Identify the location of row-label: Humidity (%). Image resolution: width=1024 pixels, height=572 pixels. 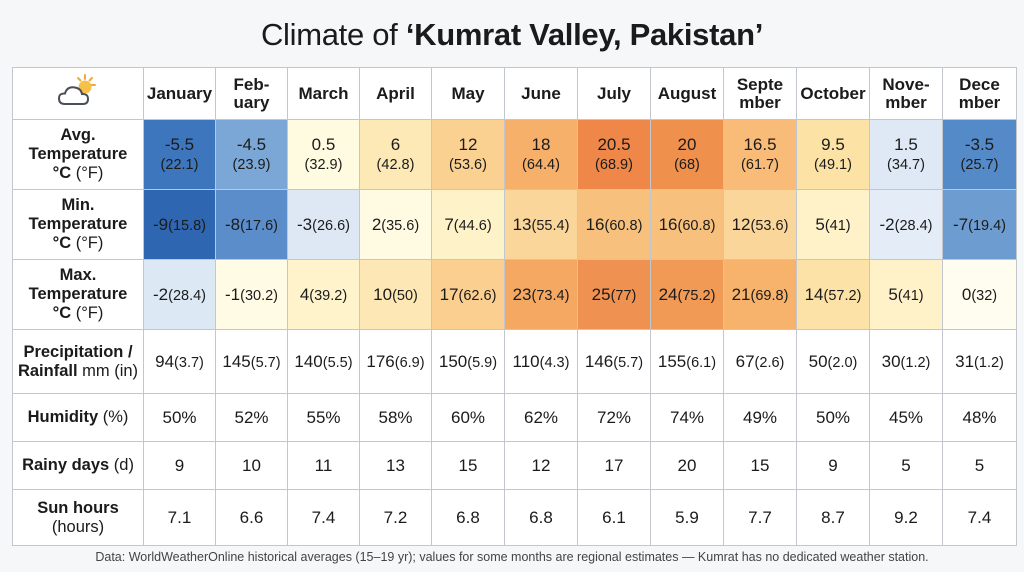
(78, 417).